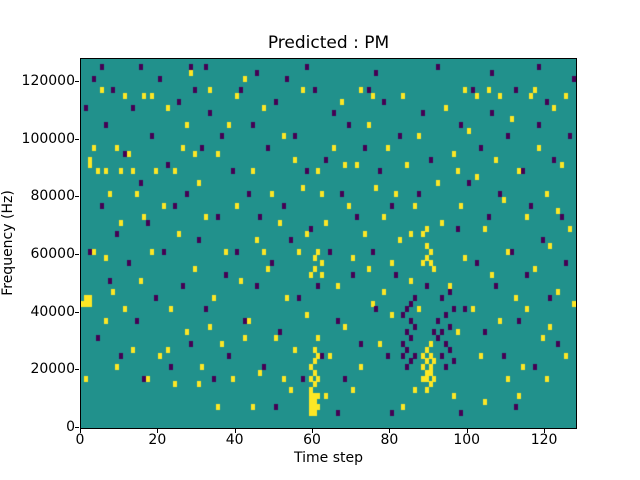 The image size is (640, 480). What do you see at coordinates (389, 440) in the screenshot?
I see `x-tick-label: 80` at bounding box center [389, 440].